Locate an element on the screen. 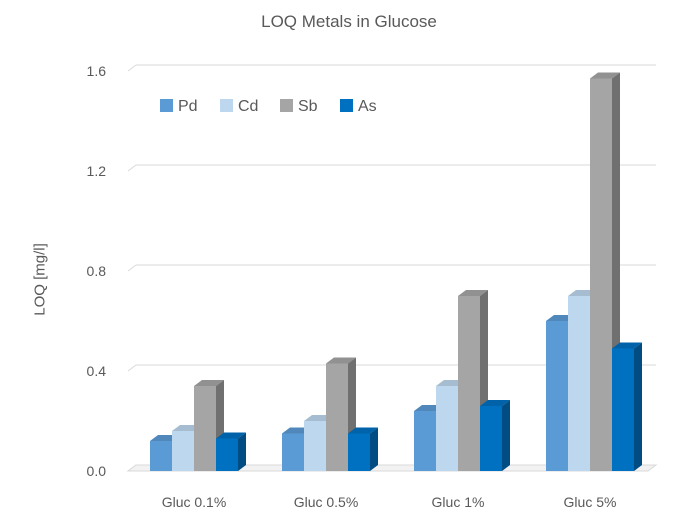  chart-title: LOQ Metals in Glucose is located at coordinates (349, 21).